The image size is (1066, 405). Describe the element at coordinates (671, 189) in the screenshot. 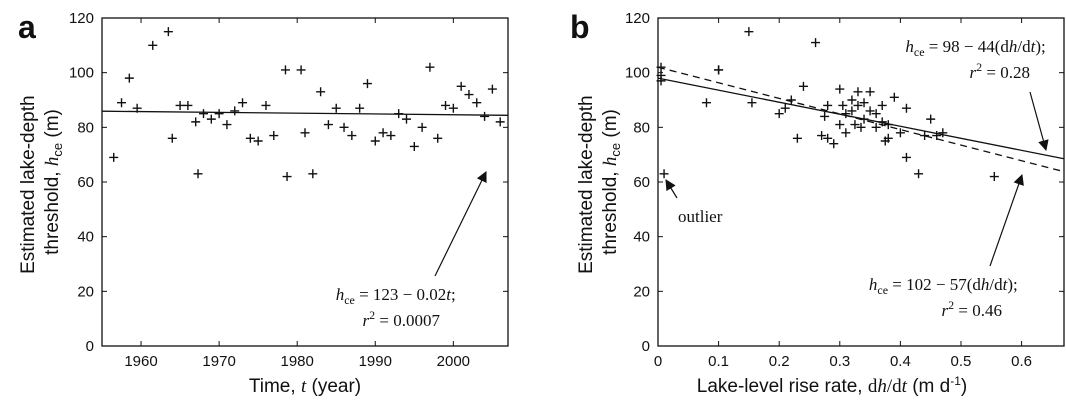

I see `annotation-arrow-outlier-b` at that location.